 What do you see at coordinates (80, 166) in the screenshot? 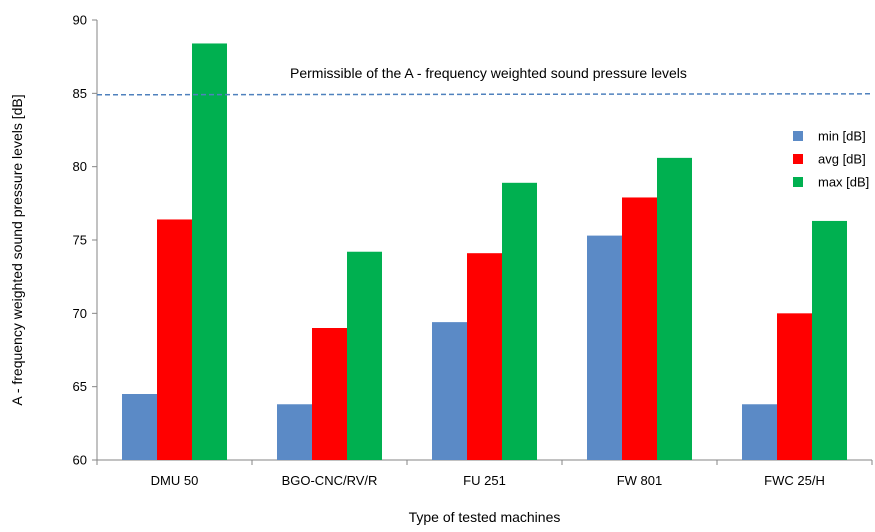
I see `y-tick-label: 80` at bounding box center [80, 166].